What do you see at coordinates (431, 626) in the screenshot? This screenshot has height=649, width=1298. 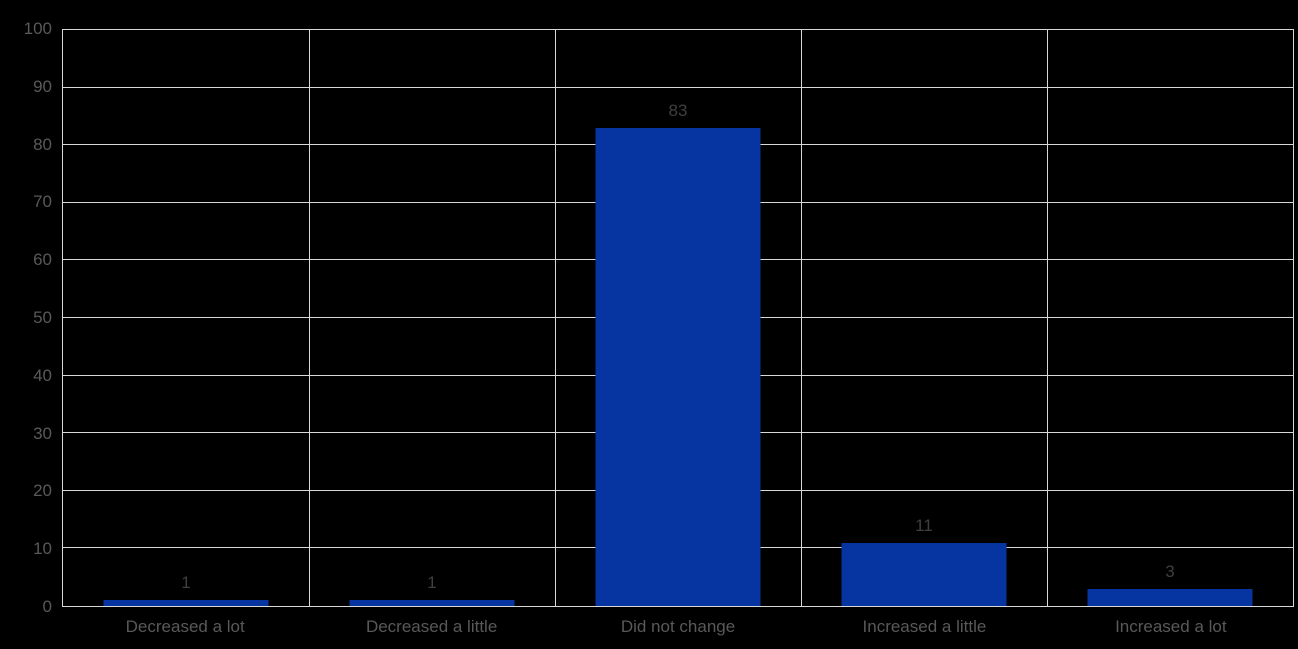 I see `x-tick-label-decreased-a-little: Decreased a little` at bounding box center [431, 626].